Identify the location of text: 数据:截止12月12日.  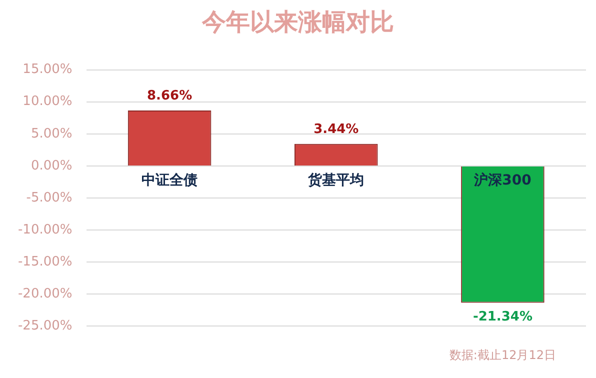
(502, 355).